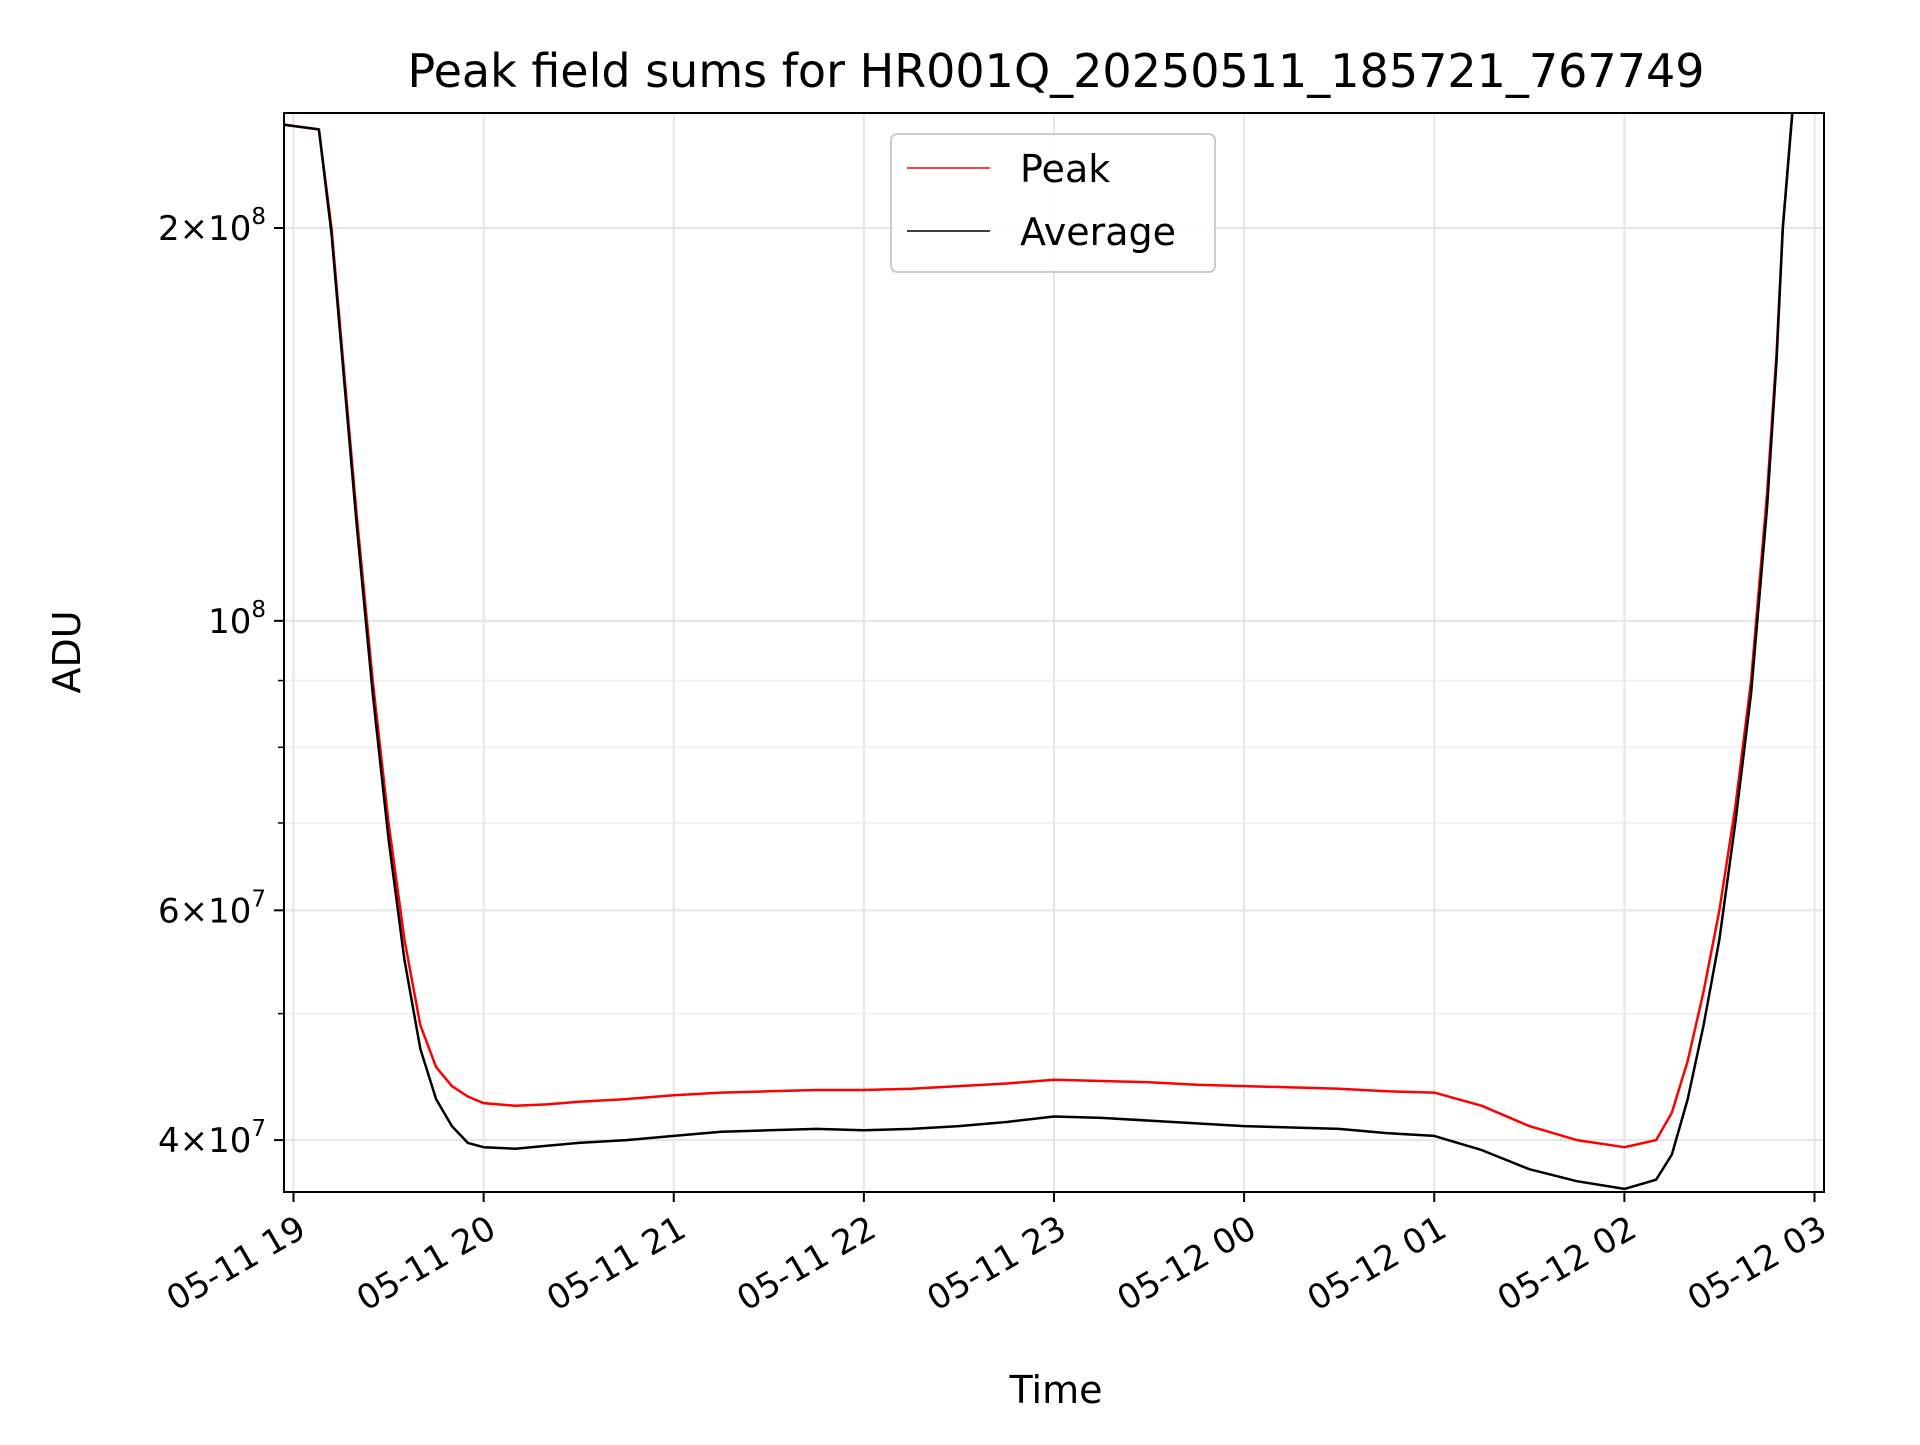 The width and height of the screenshot is (1920, 1445). What do you see at coordinates (212, 1138) in the screenshot?
I see `y-tick-label: 4×107` at bounding box center [212, 1138].